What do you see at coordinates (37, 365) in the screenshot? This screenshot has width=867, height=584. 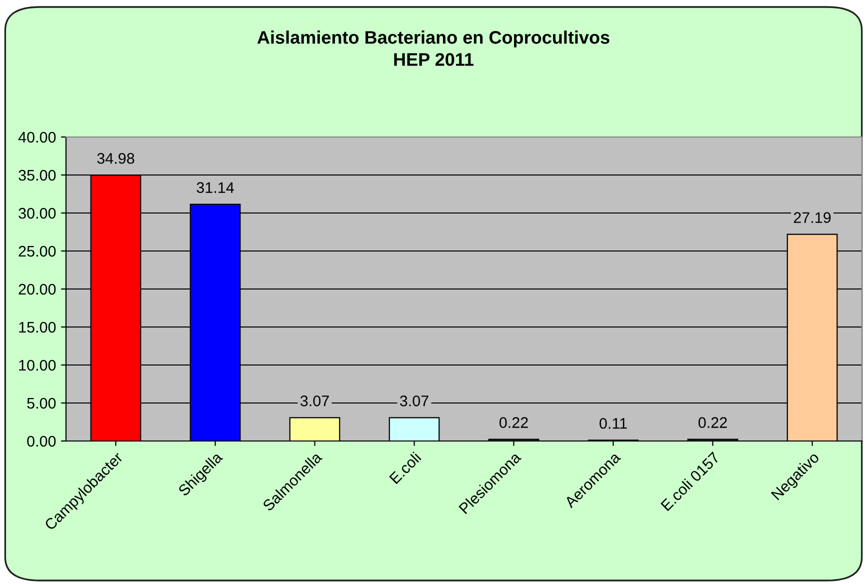 I see `y-tick-label: 10.00` at bounding box center [37, 365].